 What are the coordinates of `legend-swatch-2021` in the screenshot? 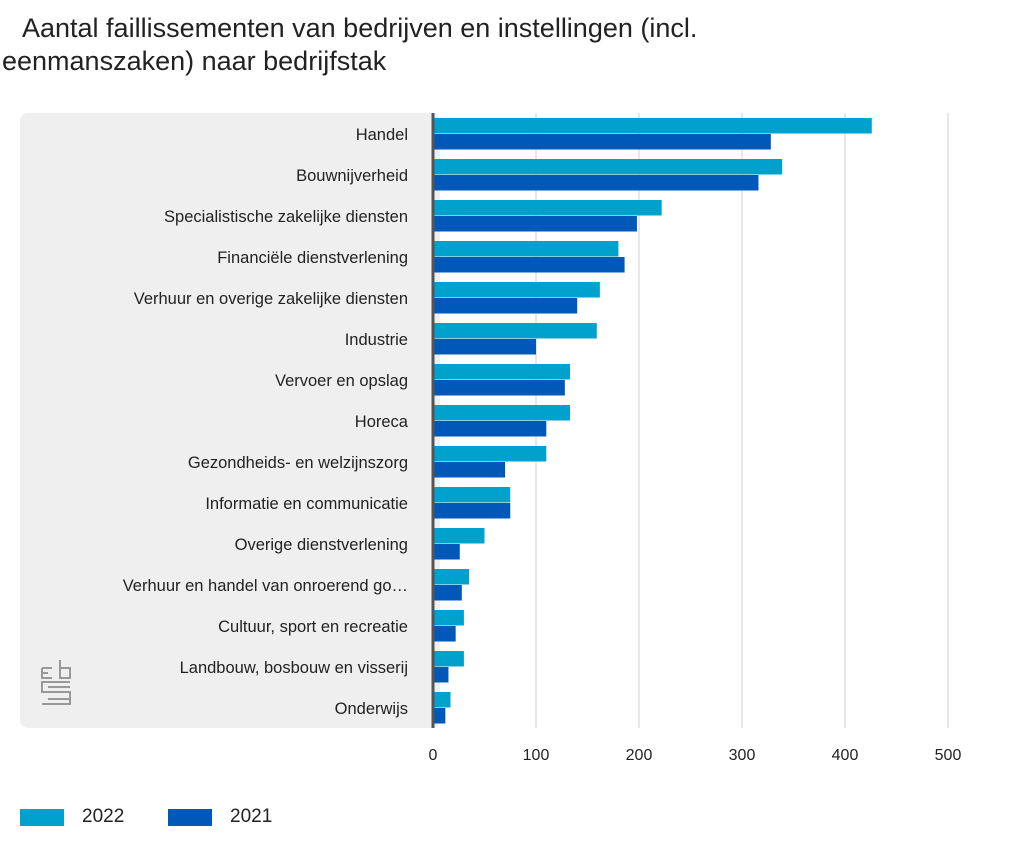 It's located at (190, 817).